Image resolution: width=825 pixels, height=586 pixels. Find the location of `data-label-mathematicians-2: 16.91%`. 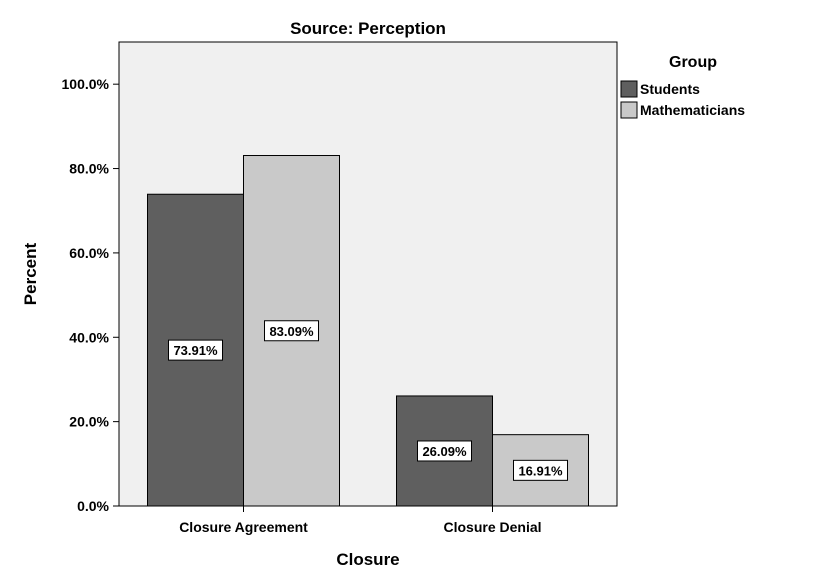

data-label-mathematicians-2: 16.91% is located at coordinates (540, 470).